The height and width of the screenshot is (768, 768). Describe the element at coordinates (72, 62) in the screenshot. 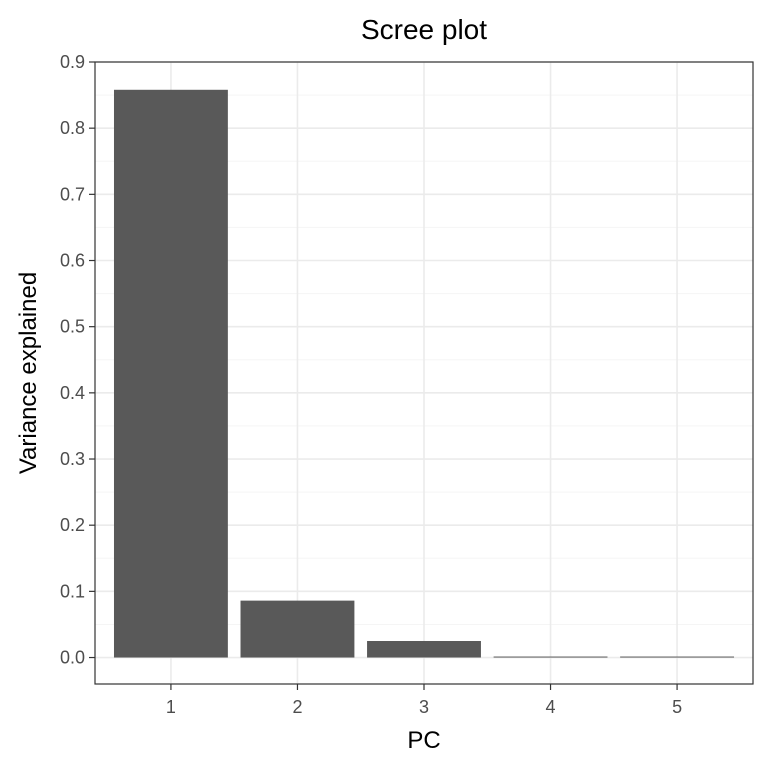

I see `y-tick-label: 0.9` at that location.